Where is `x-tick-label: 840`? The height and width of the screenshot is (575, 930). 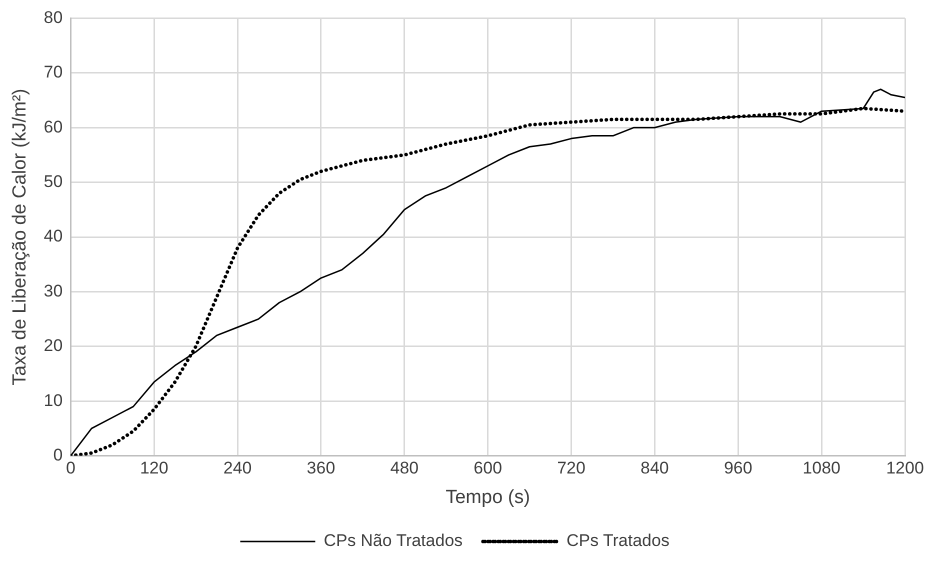
x-tick-label: 840 is located at coordinates (654, 468).